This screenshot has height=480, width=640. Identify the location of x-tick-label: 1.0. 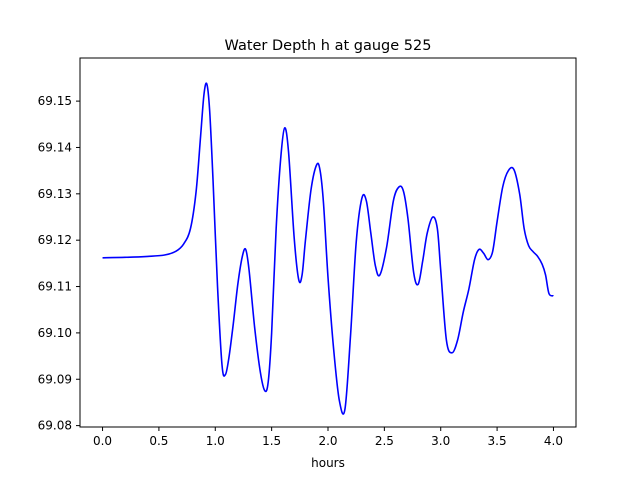
(215, 441).